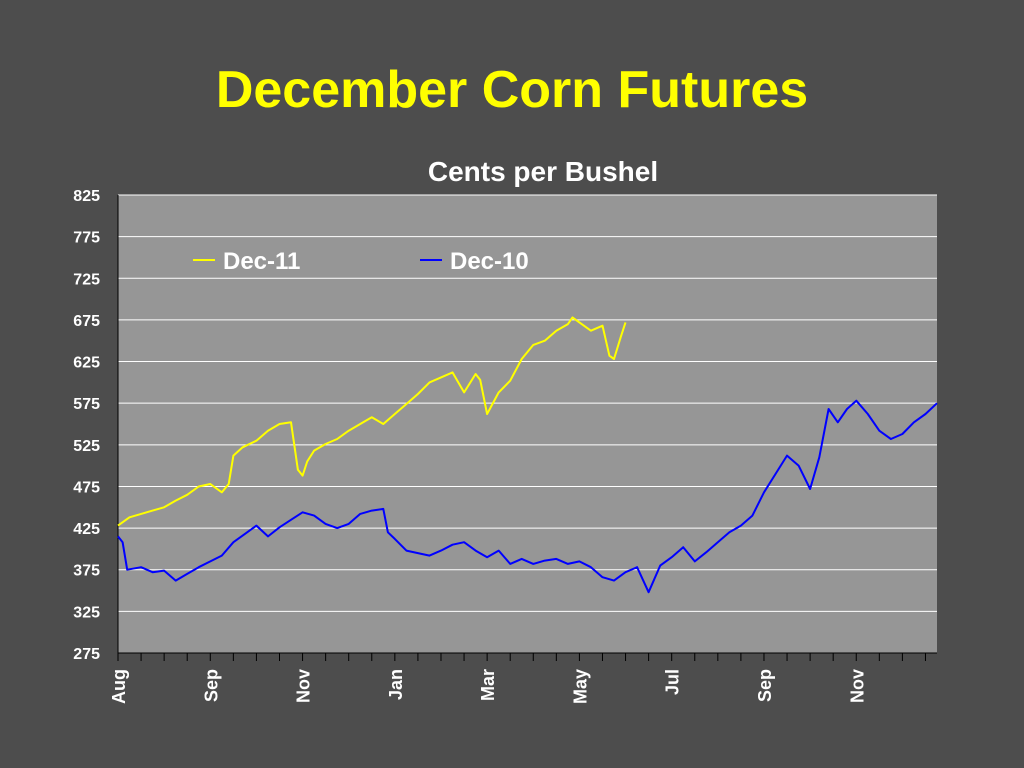  What do you see at coordinates (86, 487) in the screenshot?
I see `y-tick-label: 475` at bounding box center [86, 487].